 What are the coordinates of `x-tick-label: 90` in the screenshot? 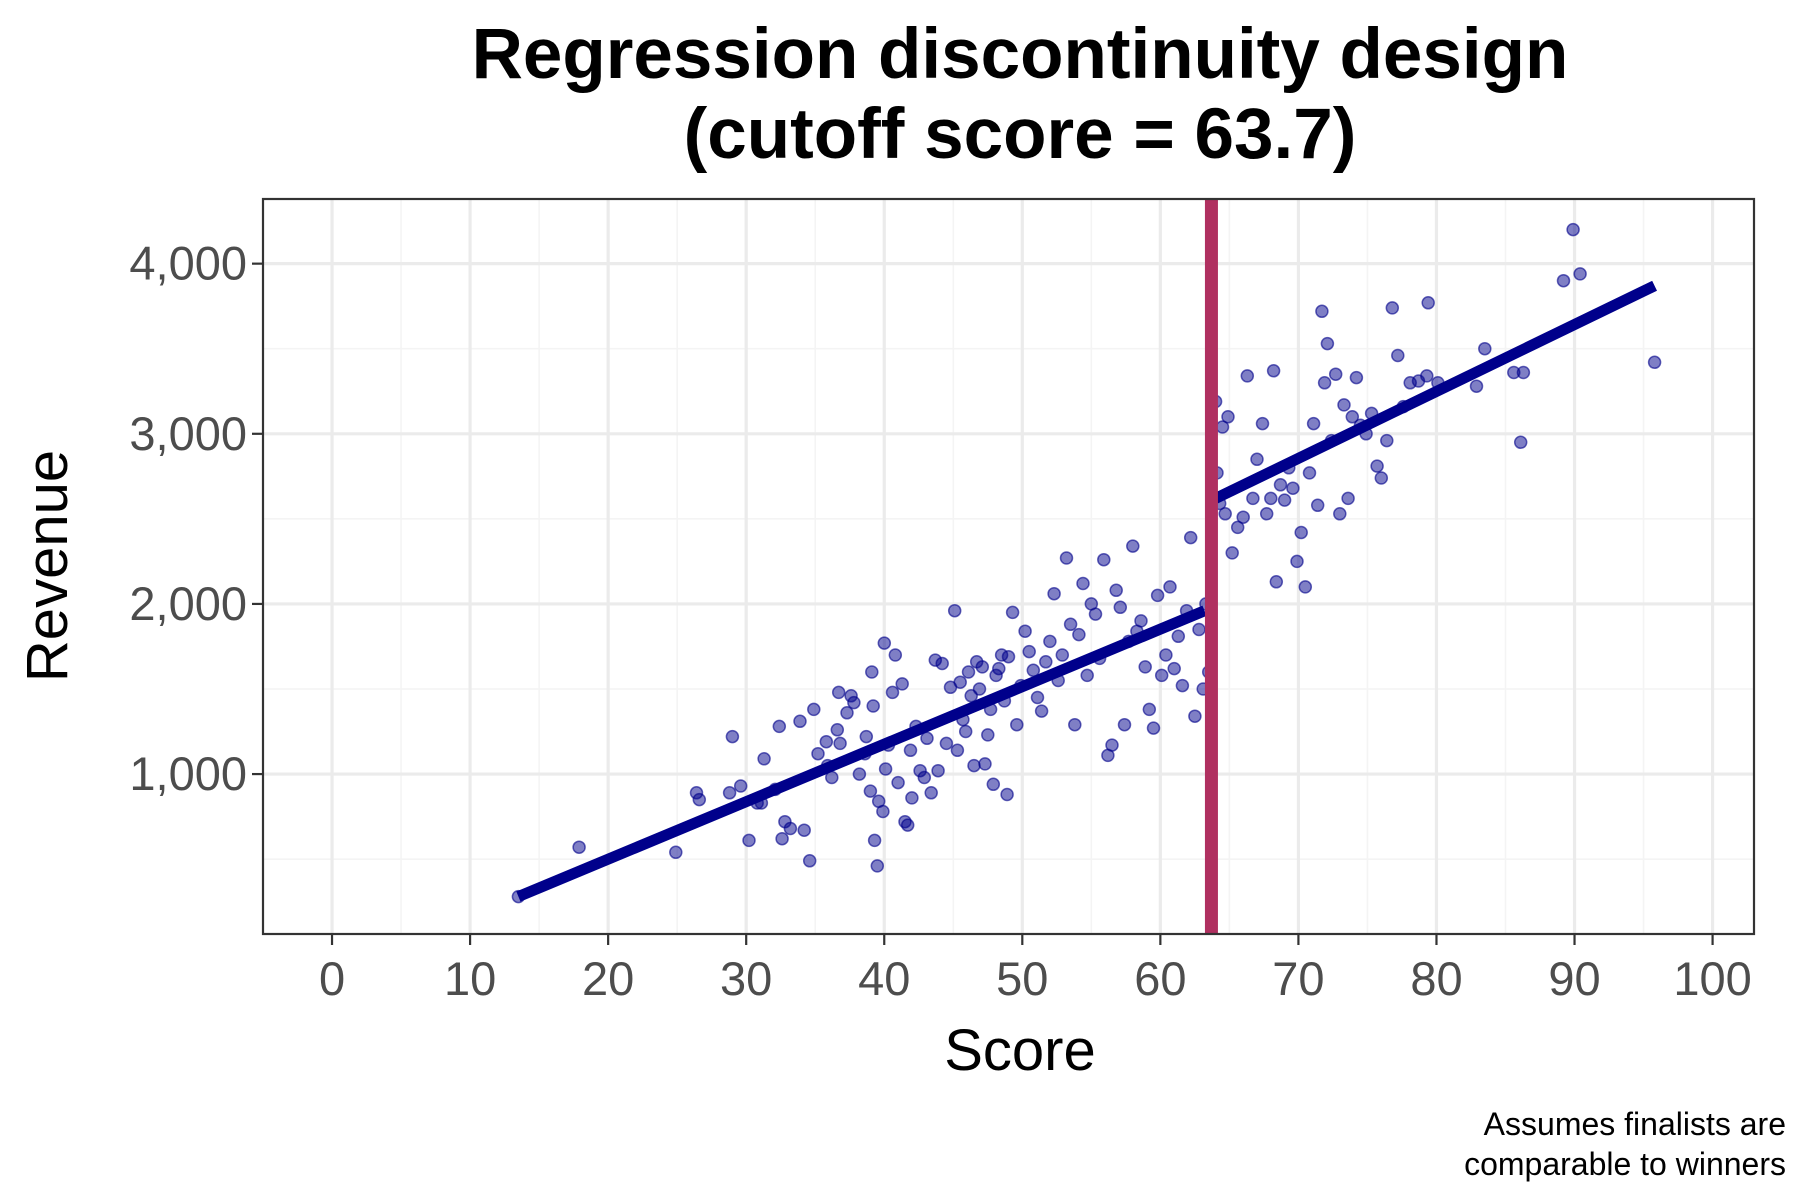 It's located at (1574, 978).